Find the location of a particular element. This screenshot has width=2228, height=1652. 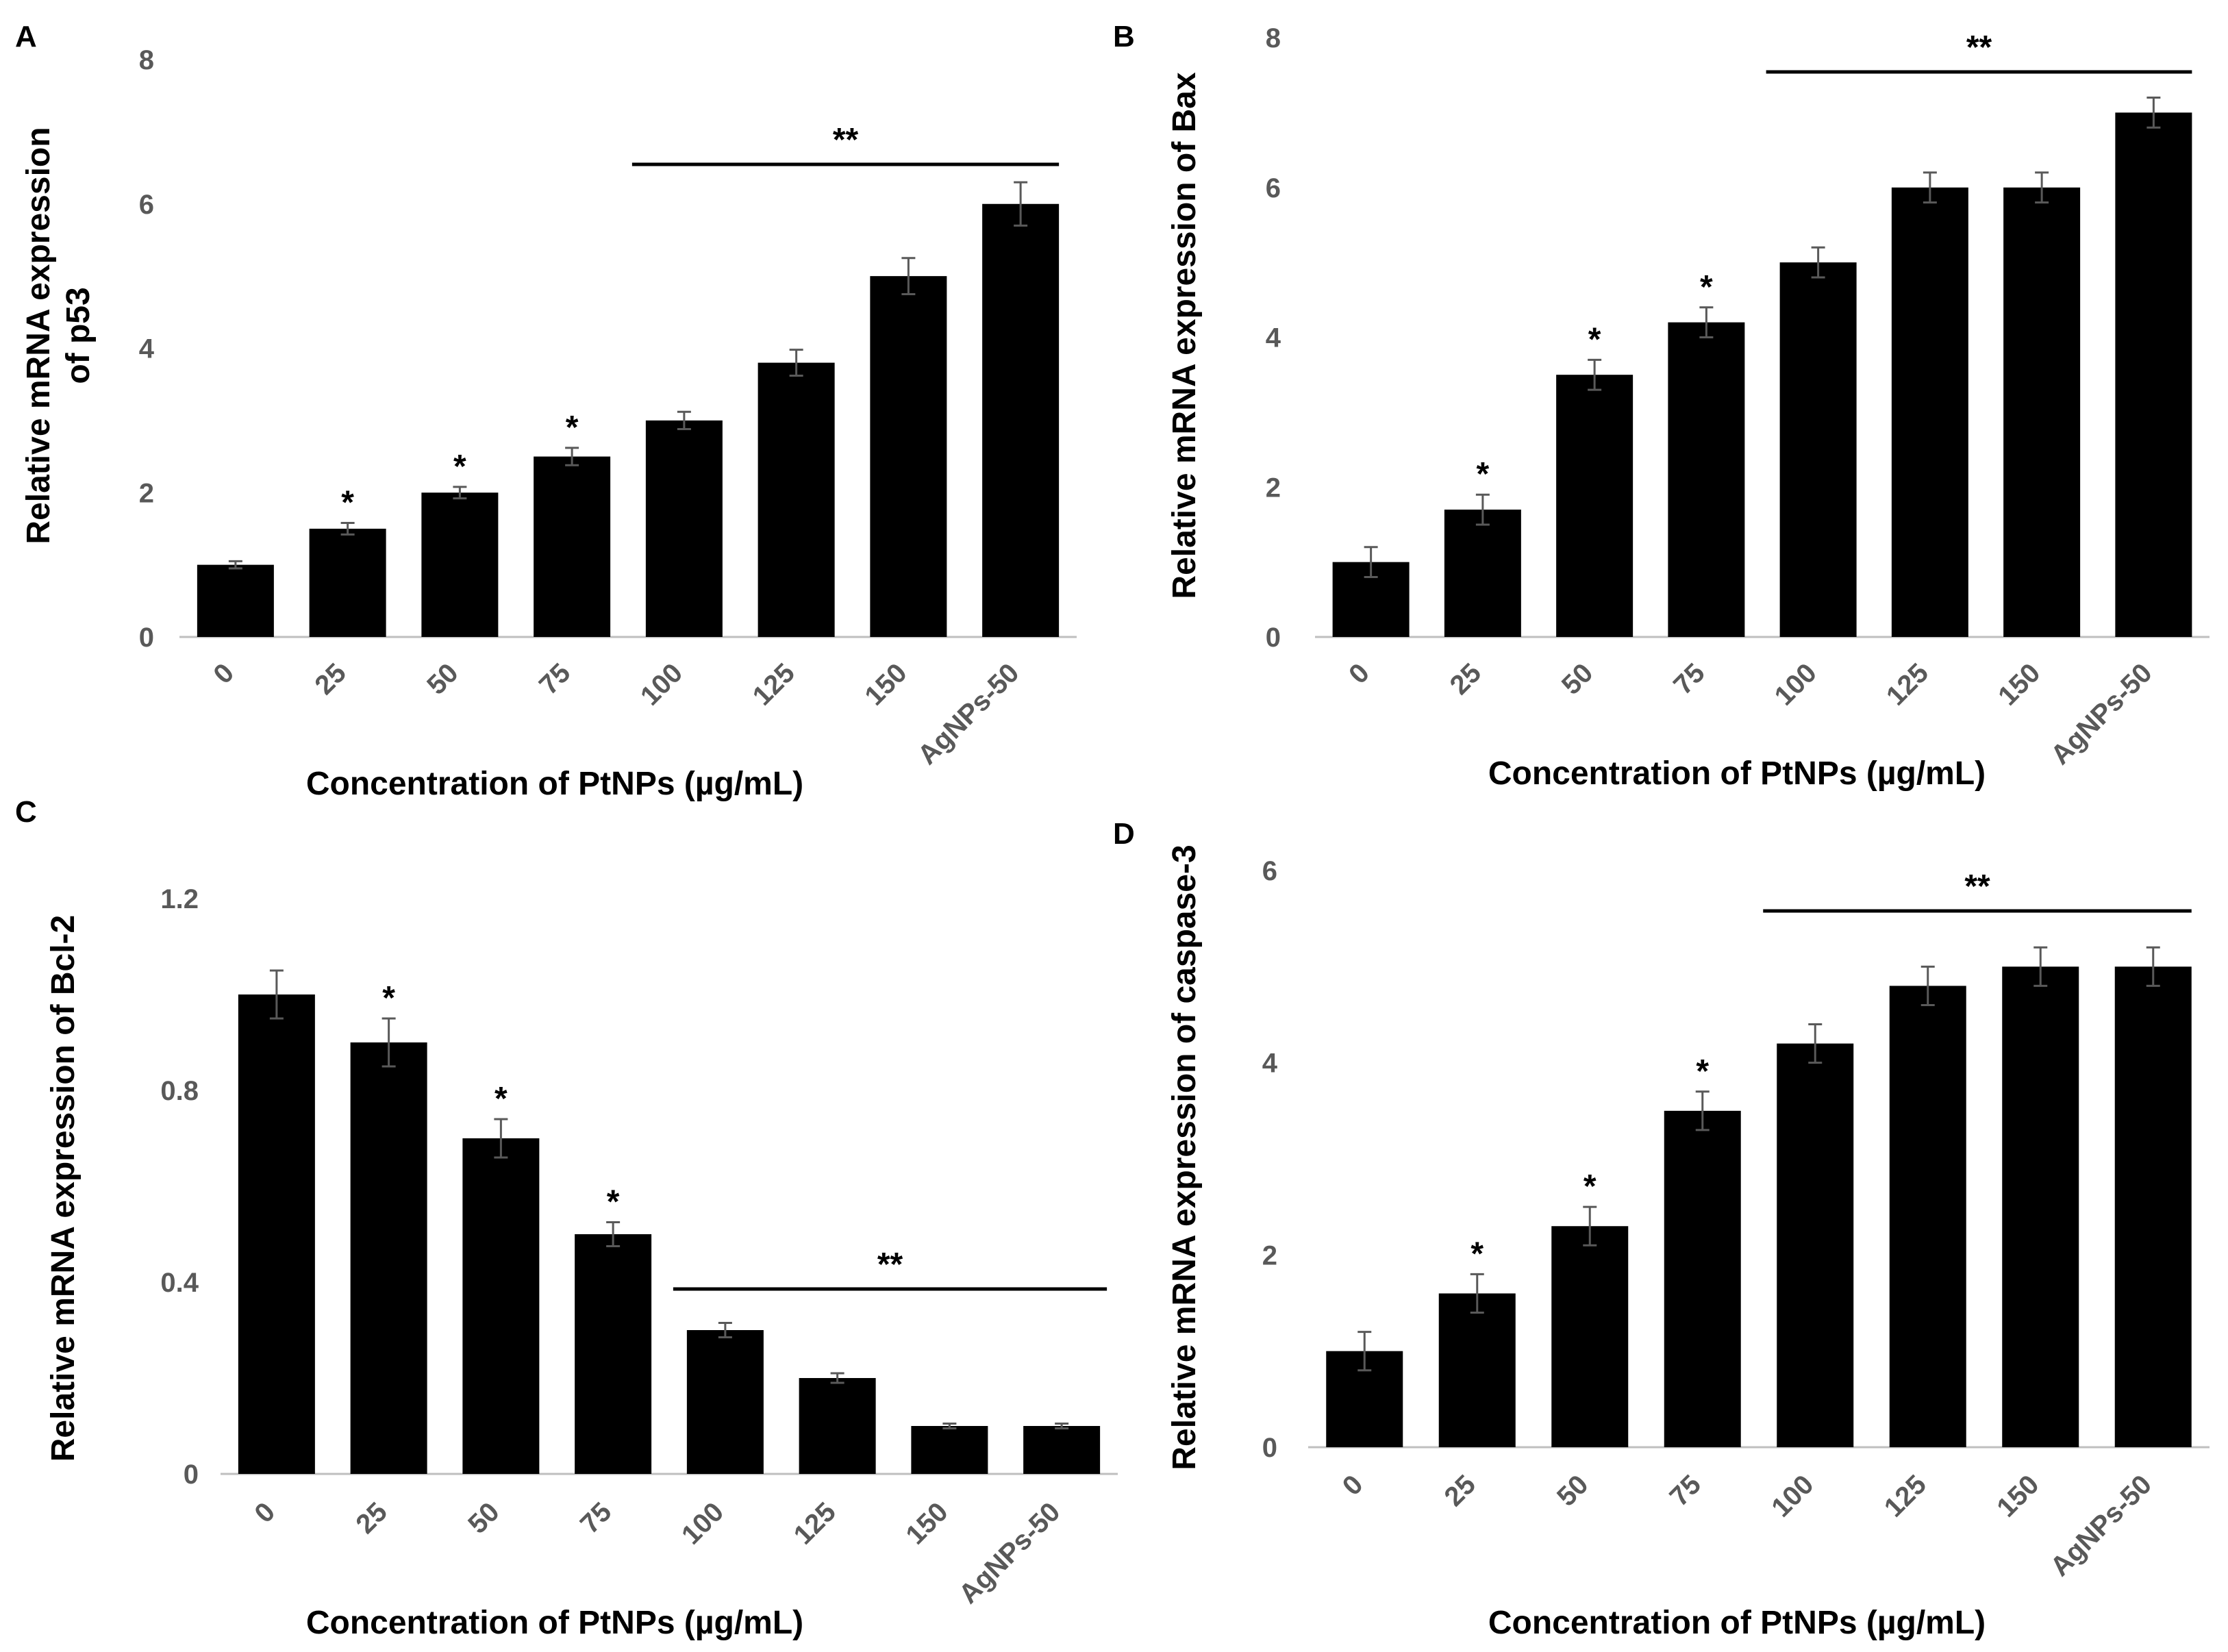

y-axis-label-line: of p53 is located at coordinates (78, 335).